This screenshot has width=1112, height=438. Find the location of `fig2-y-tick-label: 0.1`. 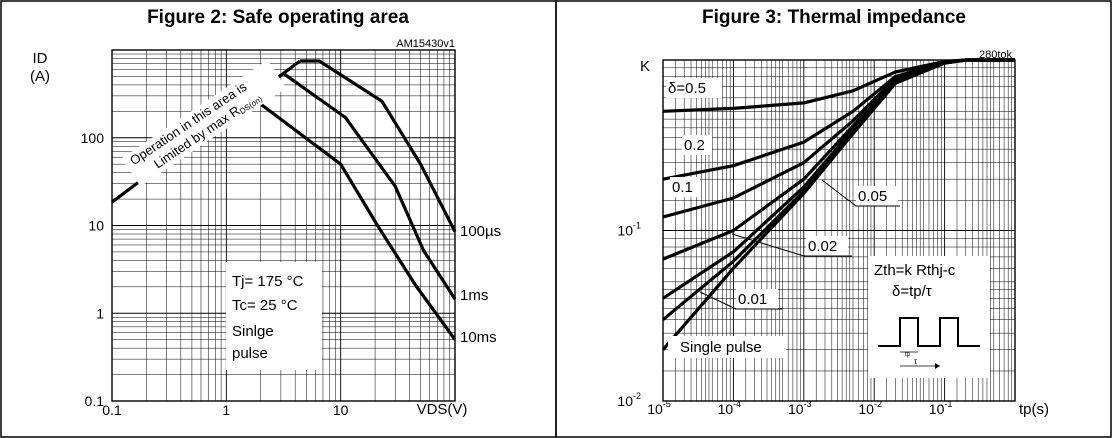

fig2-y-tick-label: 0.1 is located at coordinates (95, 401).